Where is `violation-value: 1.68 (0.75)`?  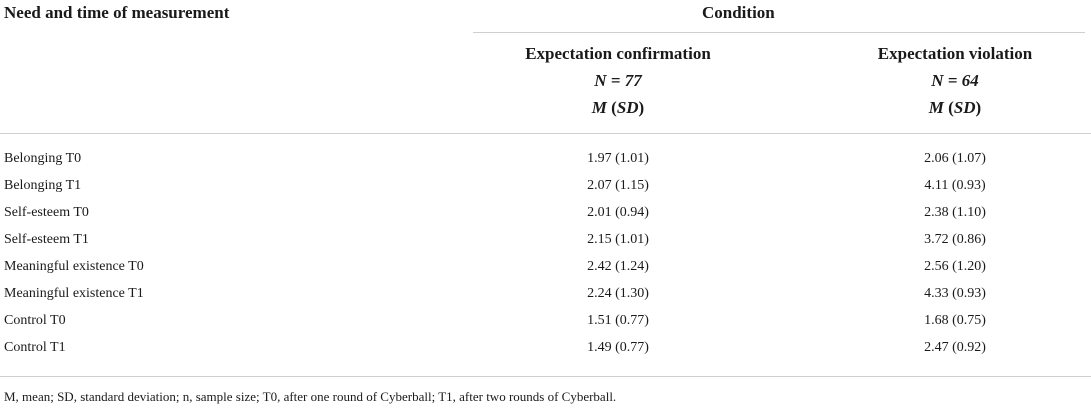
violation-value: 1.68 (0.75) is located at coordinates (955, 320).